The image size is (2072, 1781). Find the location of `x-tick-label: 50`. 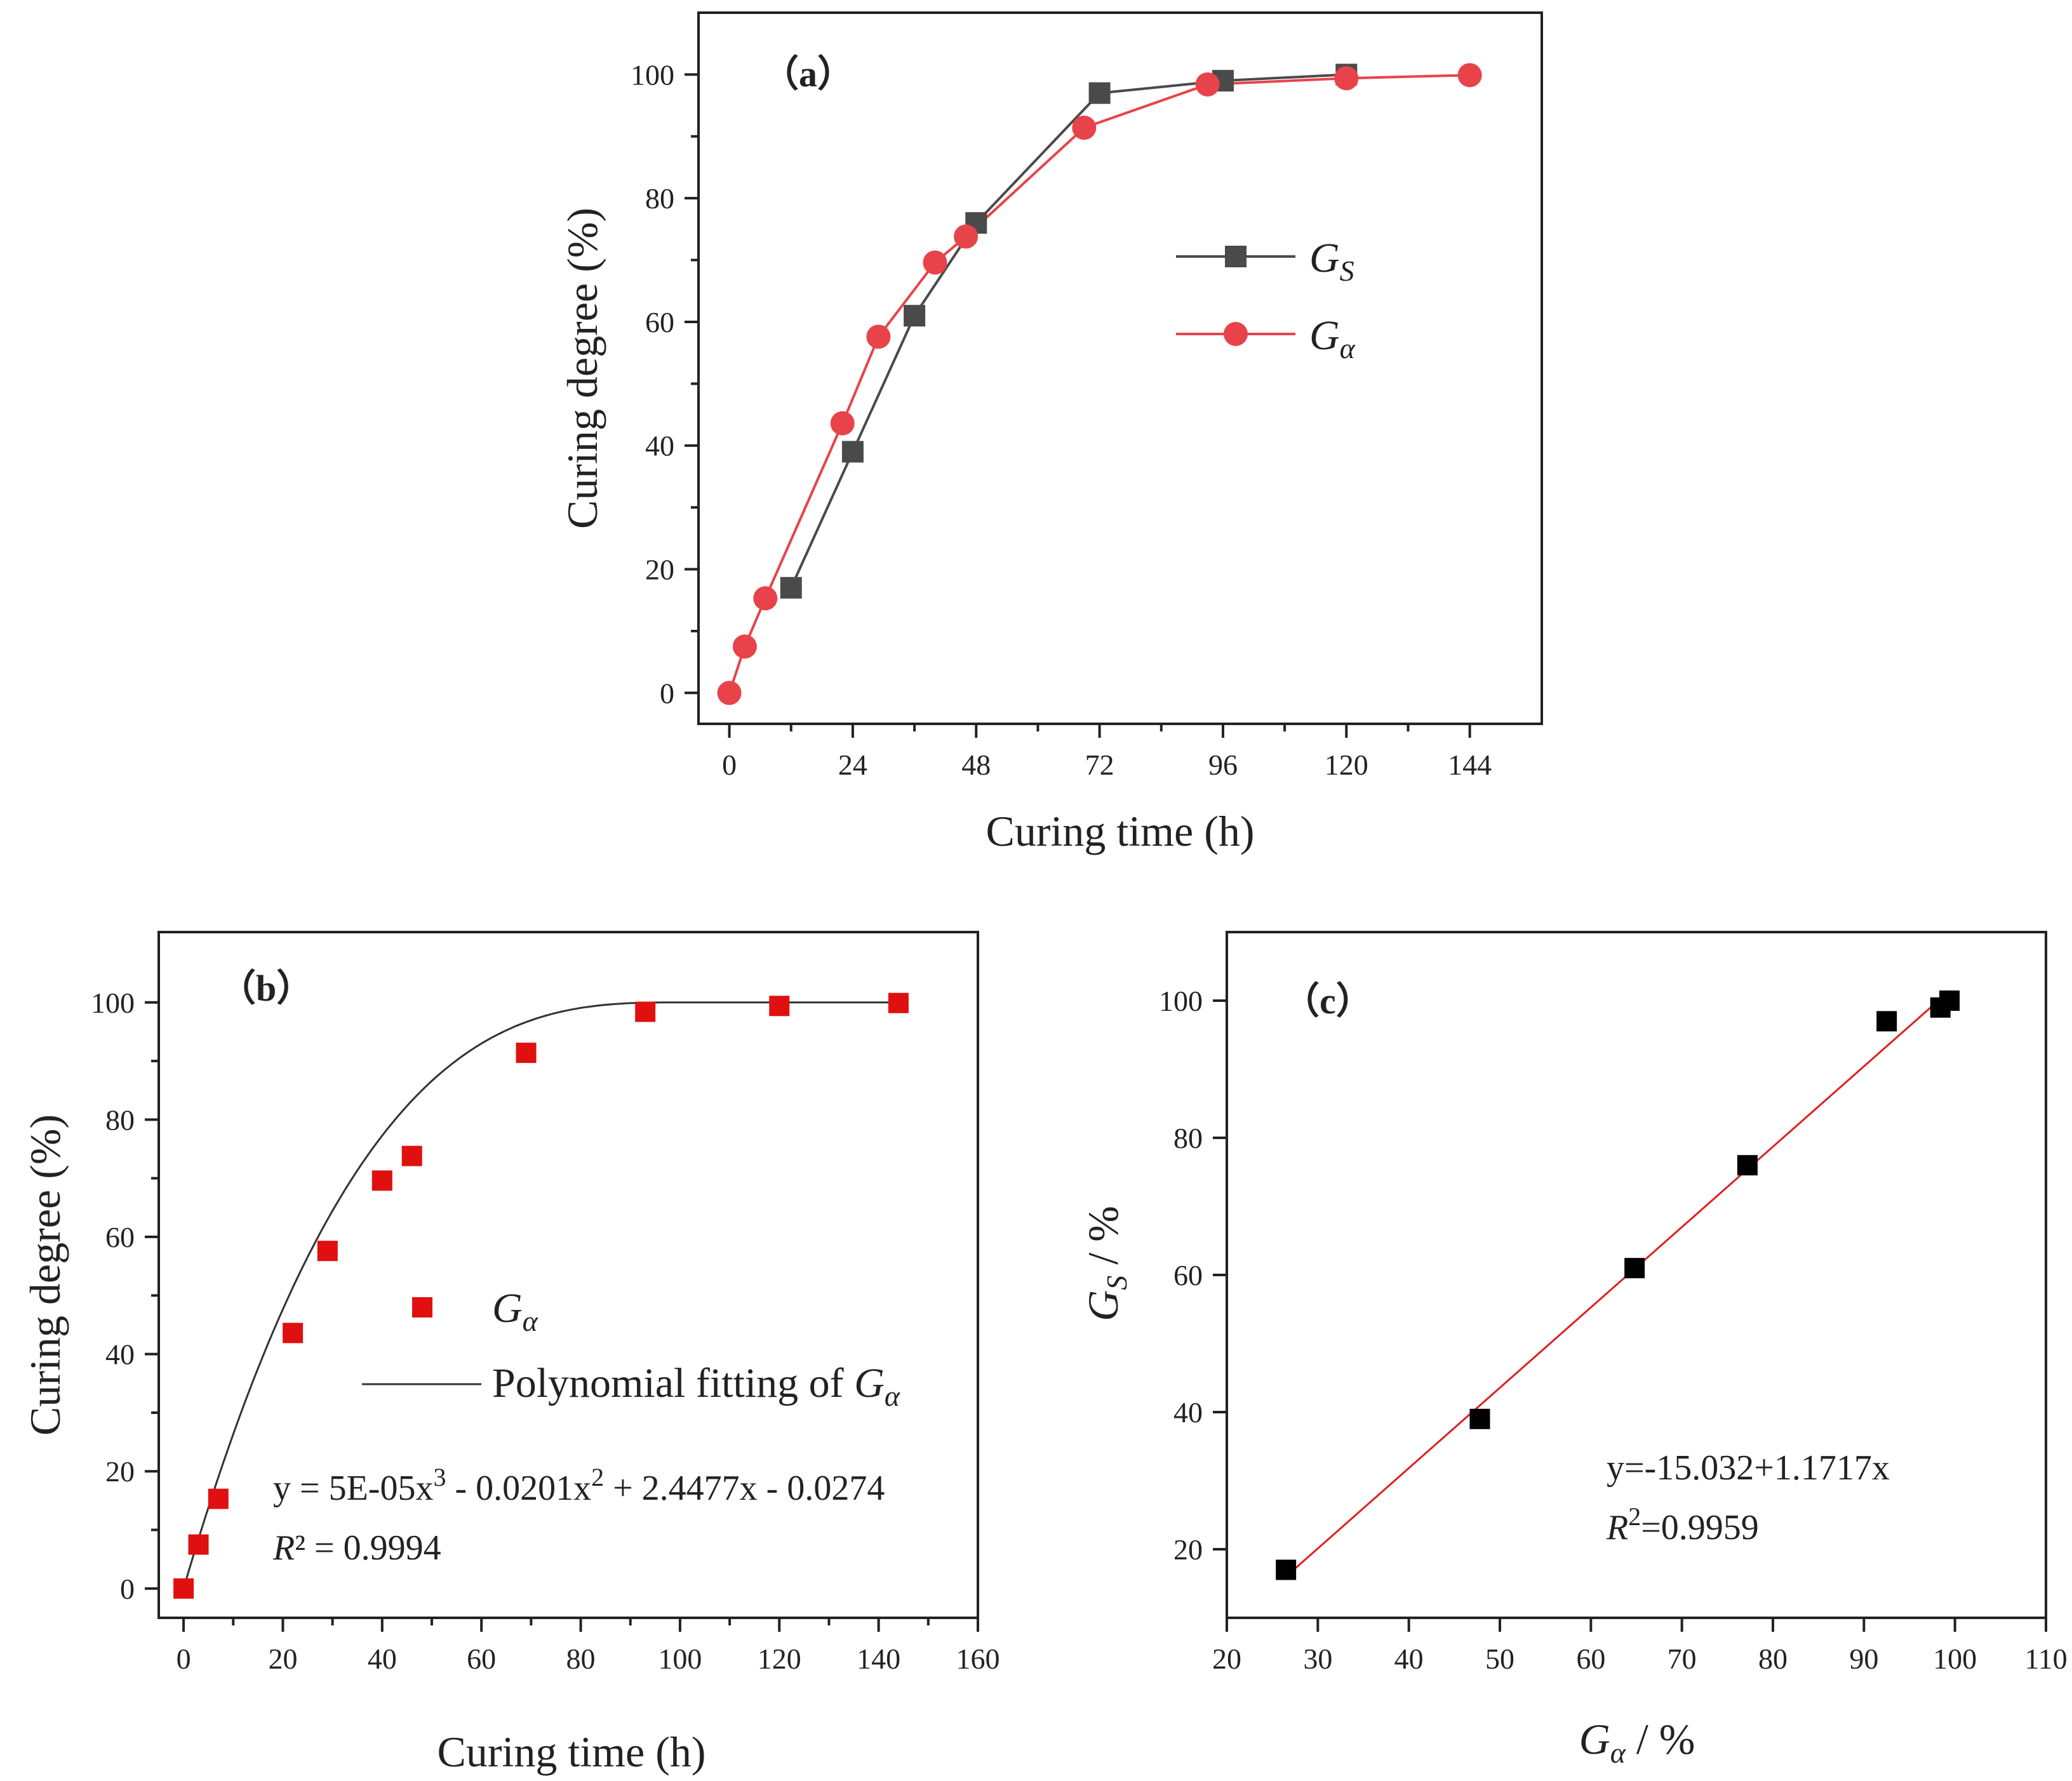

x-tick-label: 50 is located at coordinates (1499, 1659).